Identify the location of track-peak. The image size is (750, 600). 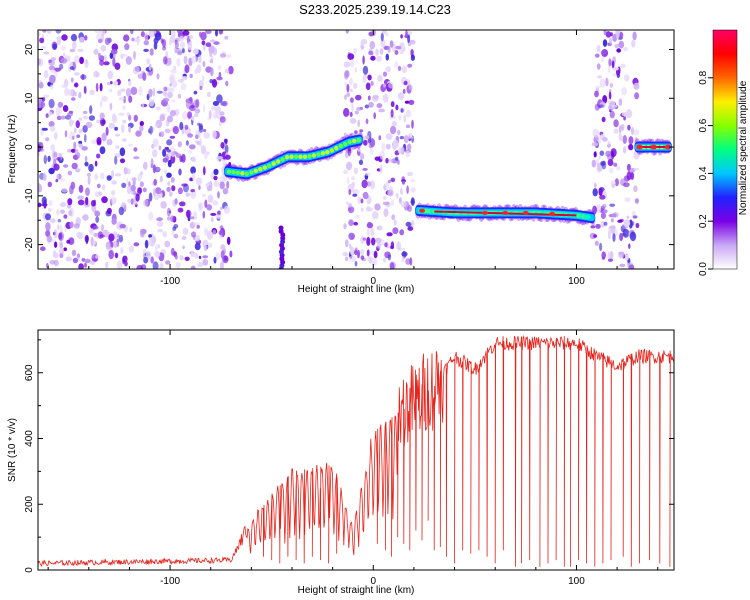
(552, 213).